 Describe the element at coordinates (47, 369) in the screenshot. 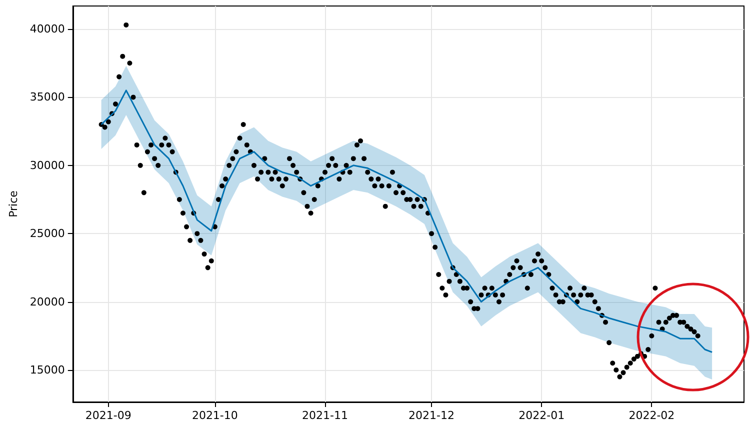

I see `y-tick-label: 15000` at that location.